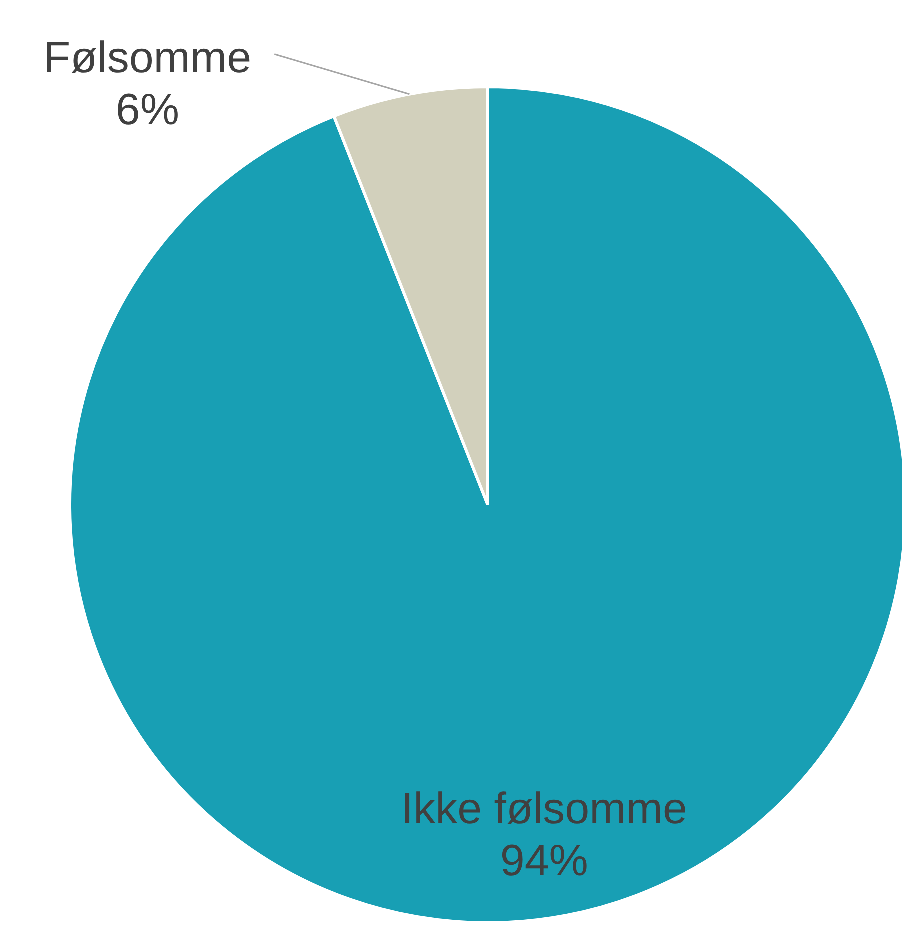  I want to click on data-label: 94%, so click(544, 861).